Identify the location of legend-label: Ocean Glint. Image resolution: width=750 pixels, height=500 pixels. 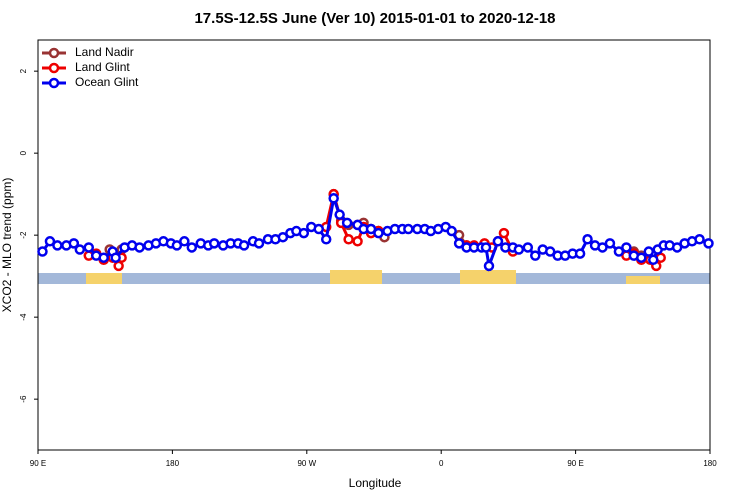
(107, 82).